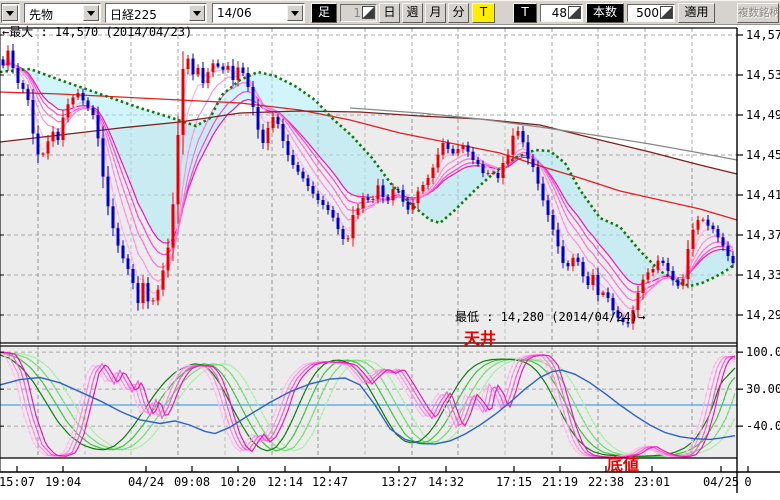  What do you see at coordinates (446, 482) in the screenshot?
I see `svg-text: 14:32` at bounding box center [446, 482].